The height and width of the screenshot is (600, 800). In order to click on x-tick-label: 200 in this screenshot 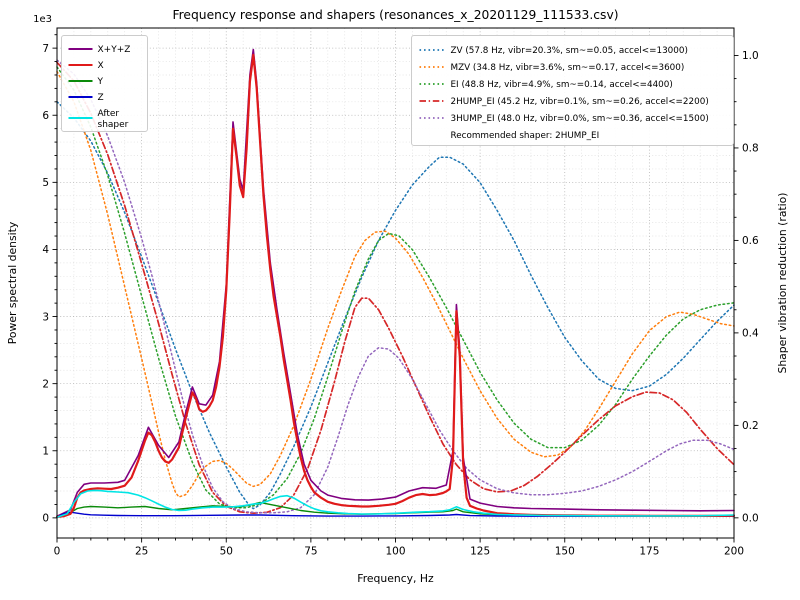, I will do `click(734, 552)`.